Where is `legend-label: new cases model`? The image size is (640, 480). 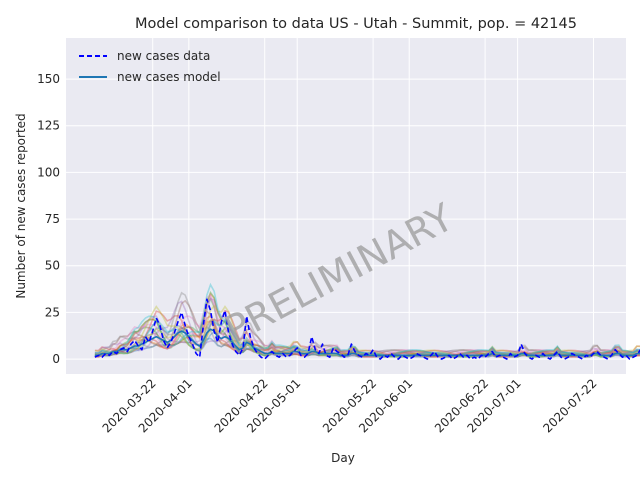
legend-label: new cases model is located at coordinates (169, 77).